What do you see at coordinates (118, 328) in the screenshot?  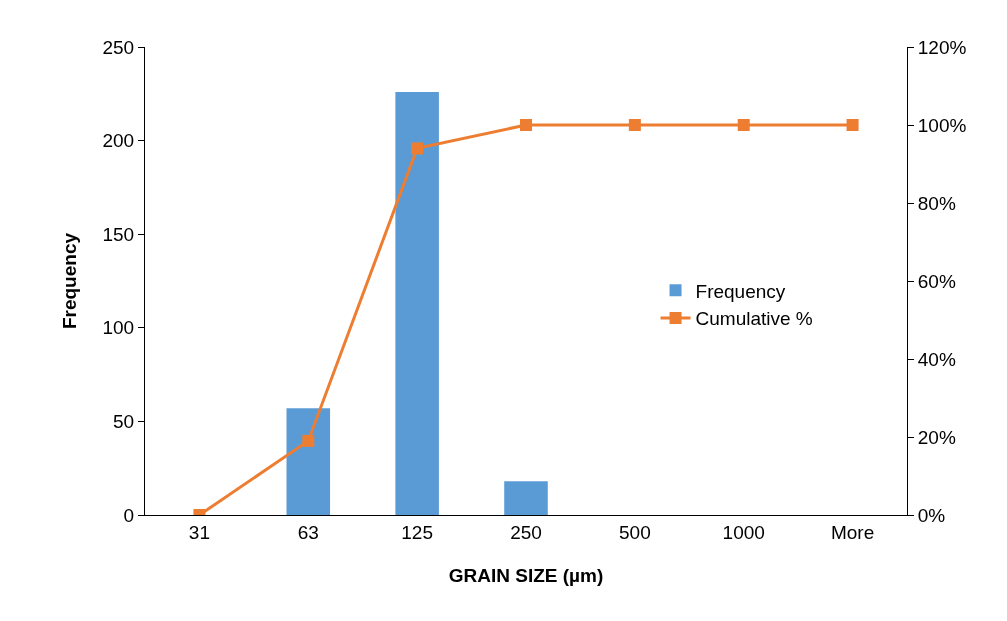 I see `y-tick-label: 100` at bounding box center [118, 328].